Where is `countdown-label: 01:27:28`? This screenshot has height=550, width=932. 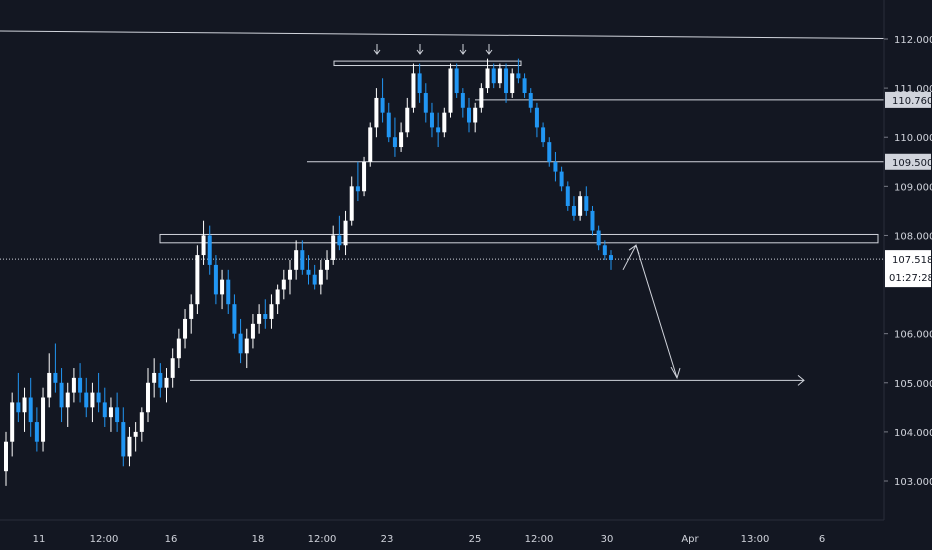 countdown-label: 01:27:28 is located at coordinates (910, 278).